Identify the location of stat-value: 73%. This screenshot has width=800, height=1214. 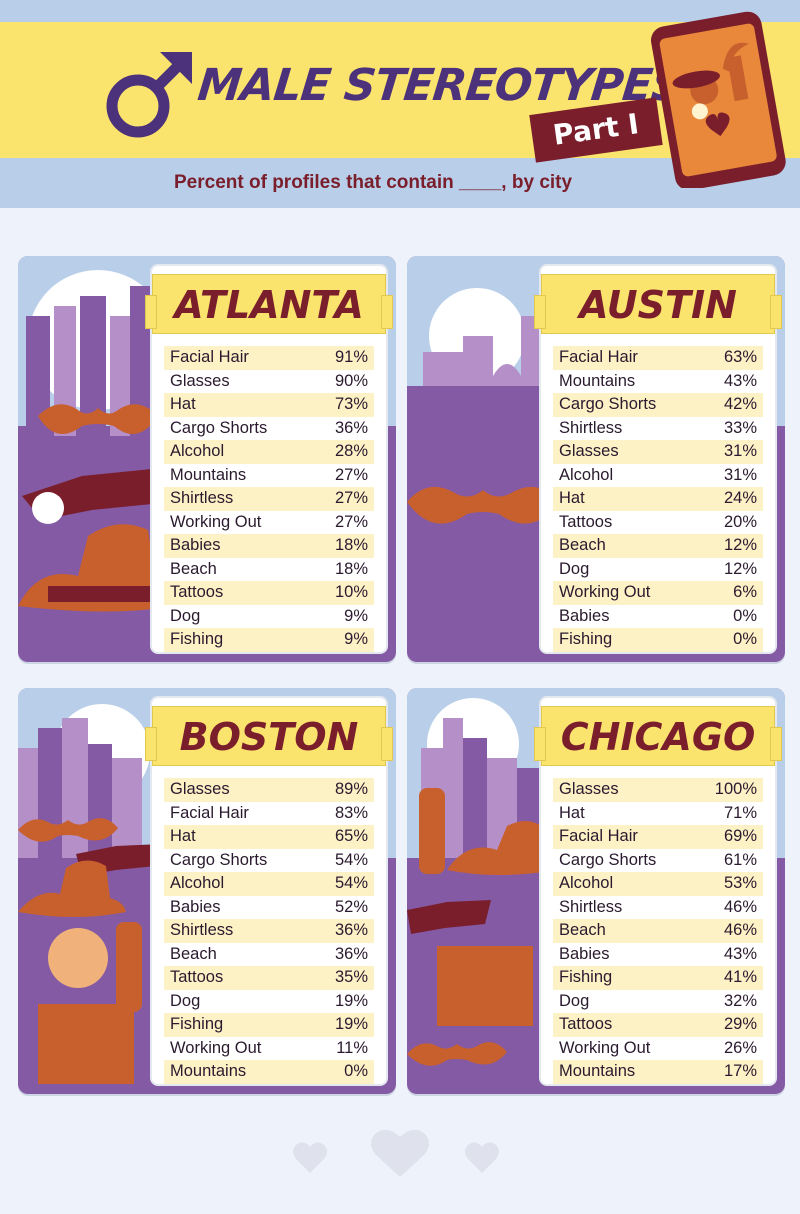
(351, 404).